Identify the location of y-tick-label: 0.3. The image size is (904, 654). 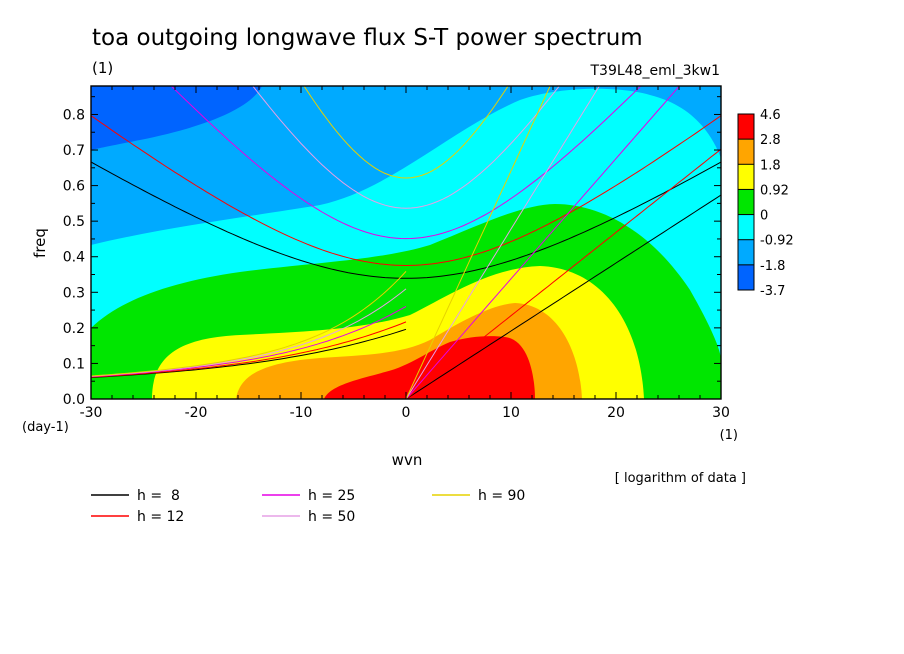
(74, 293).